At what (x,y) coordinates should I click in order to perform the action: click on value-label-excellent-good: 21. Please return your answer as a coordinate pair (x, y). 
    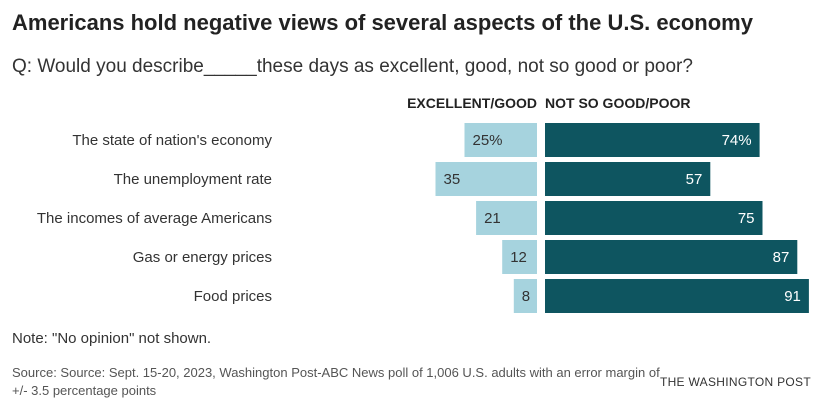
    Looking at the image, I should click on (492, 218).